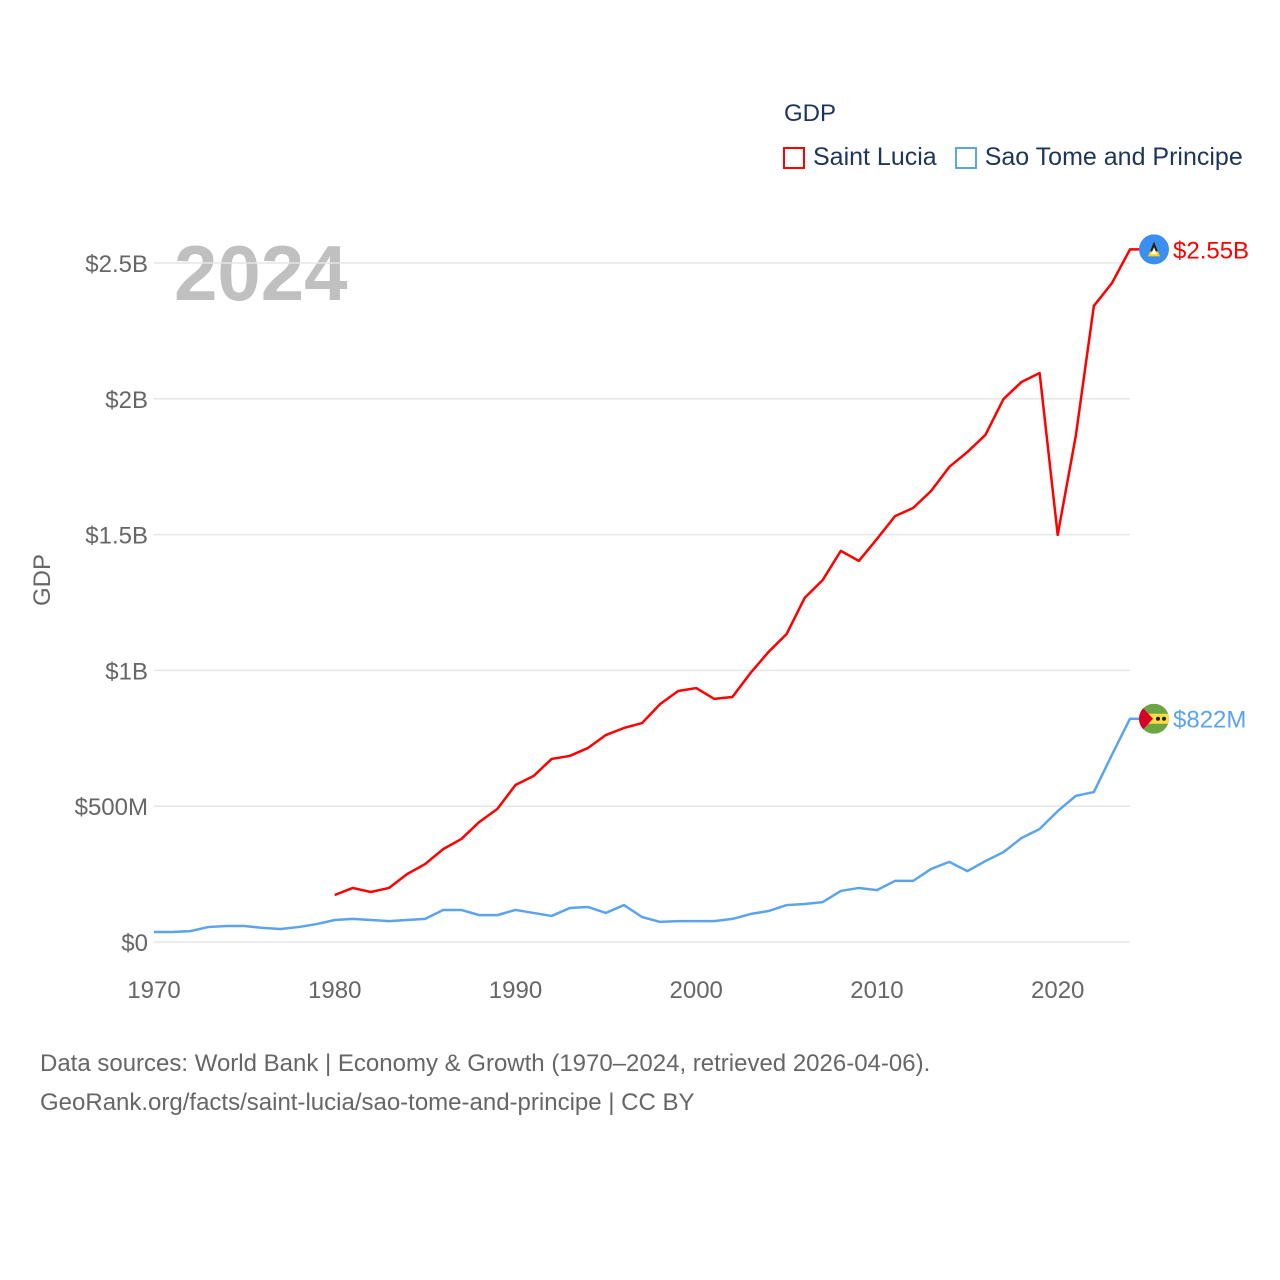 The height and width of the screenshot is (1280, 1280). Describe the element at coordinates (1057, 990) in the screenshot. I see `x-tick-label: 2020` at that location.